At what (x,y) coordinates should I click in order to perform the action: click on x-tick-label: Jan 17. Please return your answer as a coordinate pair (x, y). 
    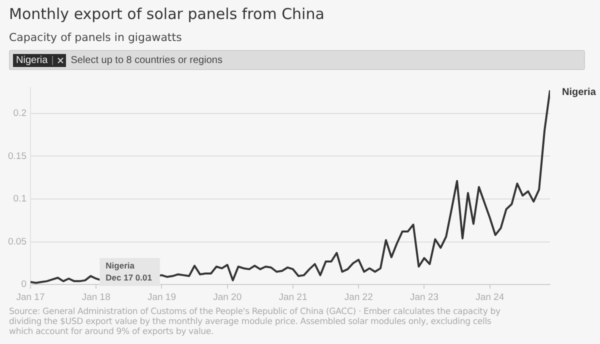
    Looking at the image, I should click on (30, 297).